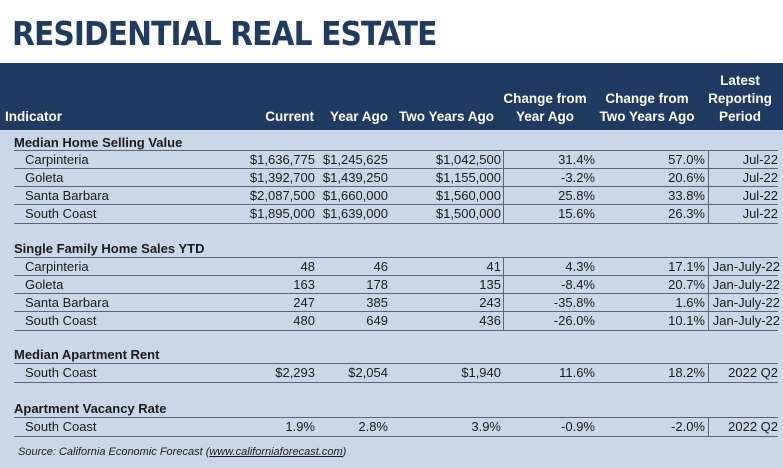 Image resolution: width=783 pixels, height=468 pixels. I want to click on source-suffix: ), so click(344, 452).